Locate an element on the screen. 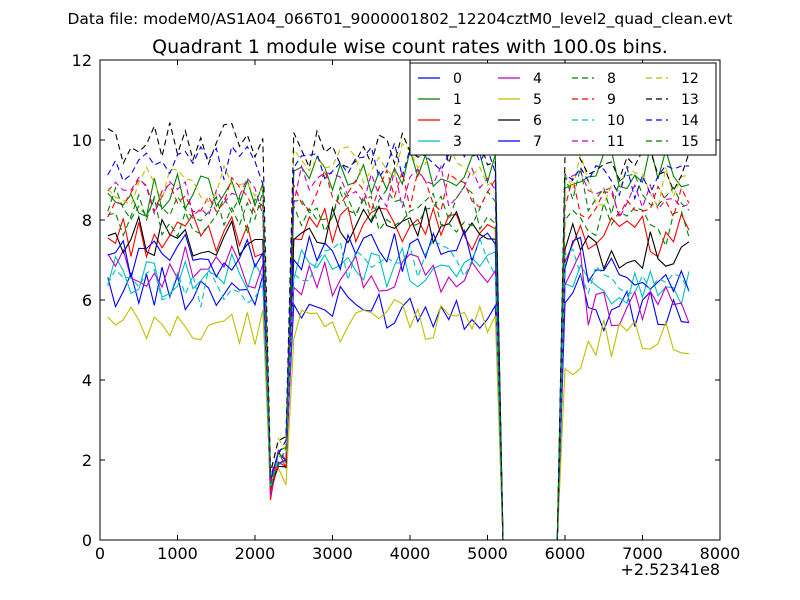 This screenshot has width=800, height=600. legend-label: 2 is located at coordinates (457, 121).